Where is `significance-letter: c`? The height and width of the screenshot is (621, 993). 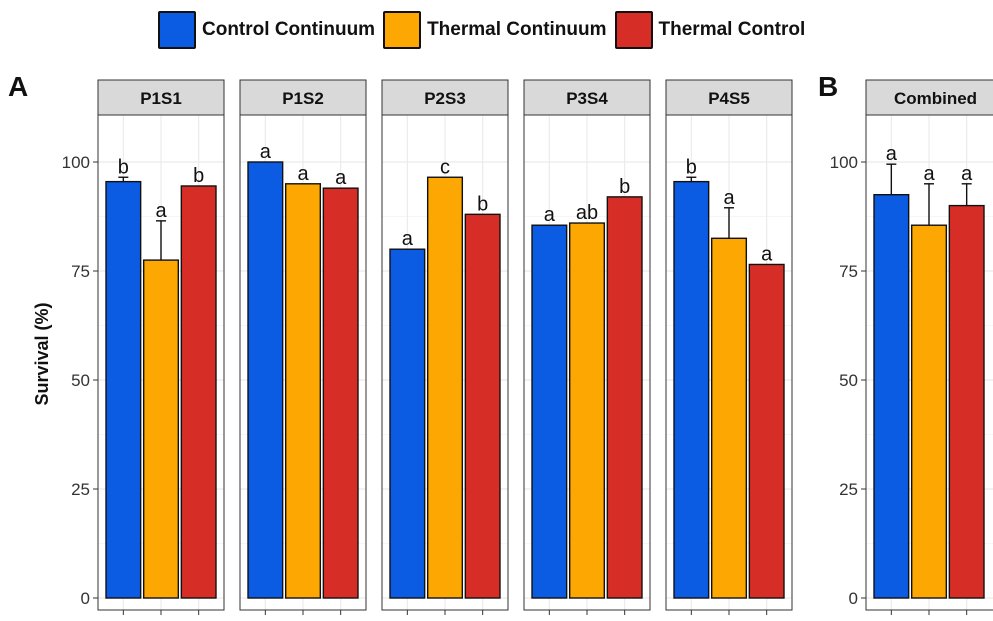 significance-letter: c is located at coordinates (445, 167).